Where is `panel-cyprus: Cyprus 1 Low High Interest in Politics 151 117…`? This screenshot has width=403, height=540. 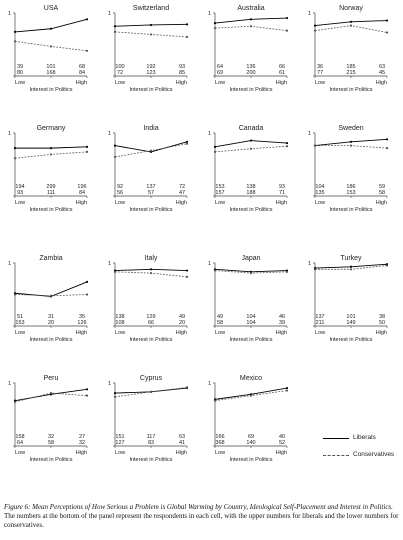 panel-cyprus: Cyprus 1 Low High Interest in Politics 151 117… is located at coordinates (148, 419).